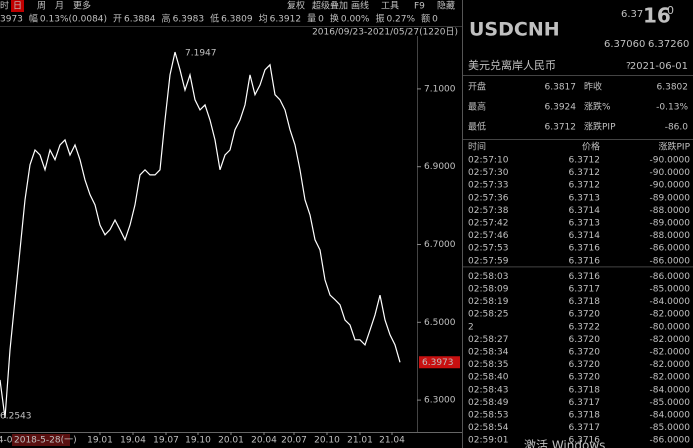 The image size is (693, 448). I want to click on stat-value: 6.3712, so click(561, 128).